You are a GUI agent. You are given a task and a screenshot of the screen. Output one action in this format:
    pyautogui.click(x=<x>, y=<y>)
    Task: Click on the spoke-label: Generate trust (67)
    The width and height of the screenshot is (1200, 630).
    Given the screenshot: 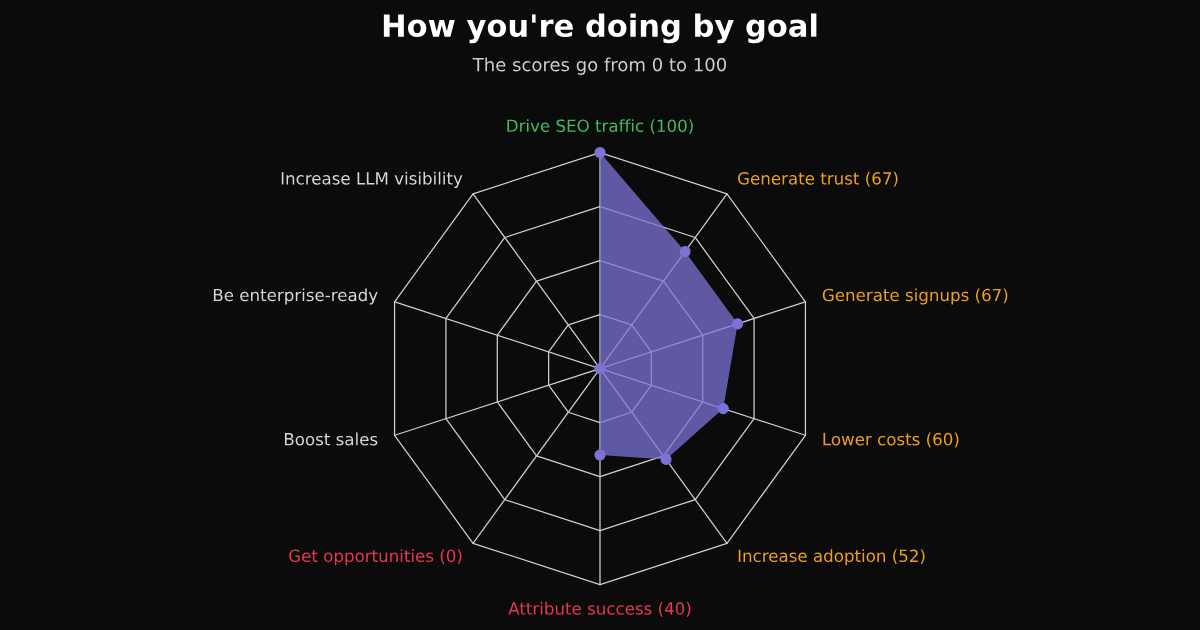 What is the action you would take?
    pyautogui.click(x=818, y=179)
    